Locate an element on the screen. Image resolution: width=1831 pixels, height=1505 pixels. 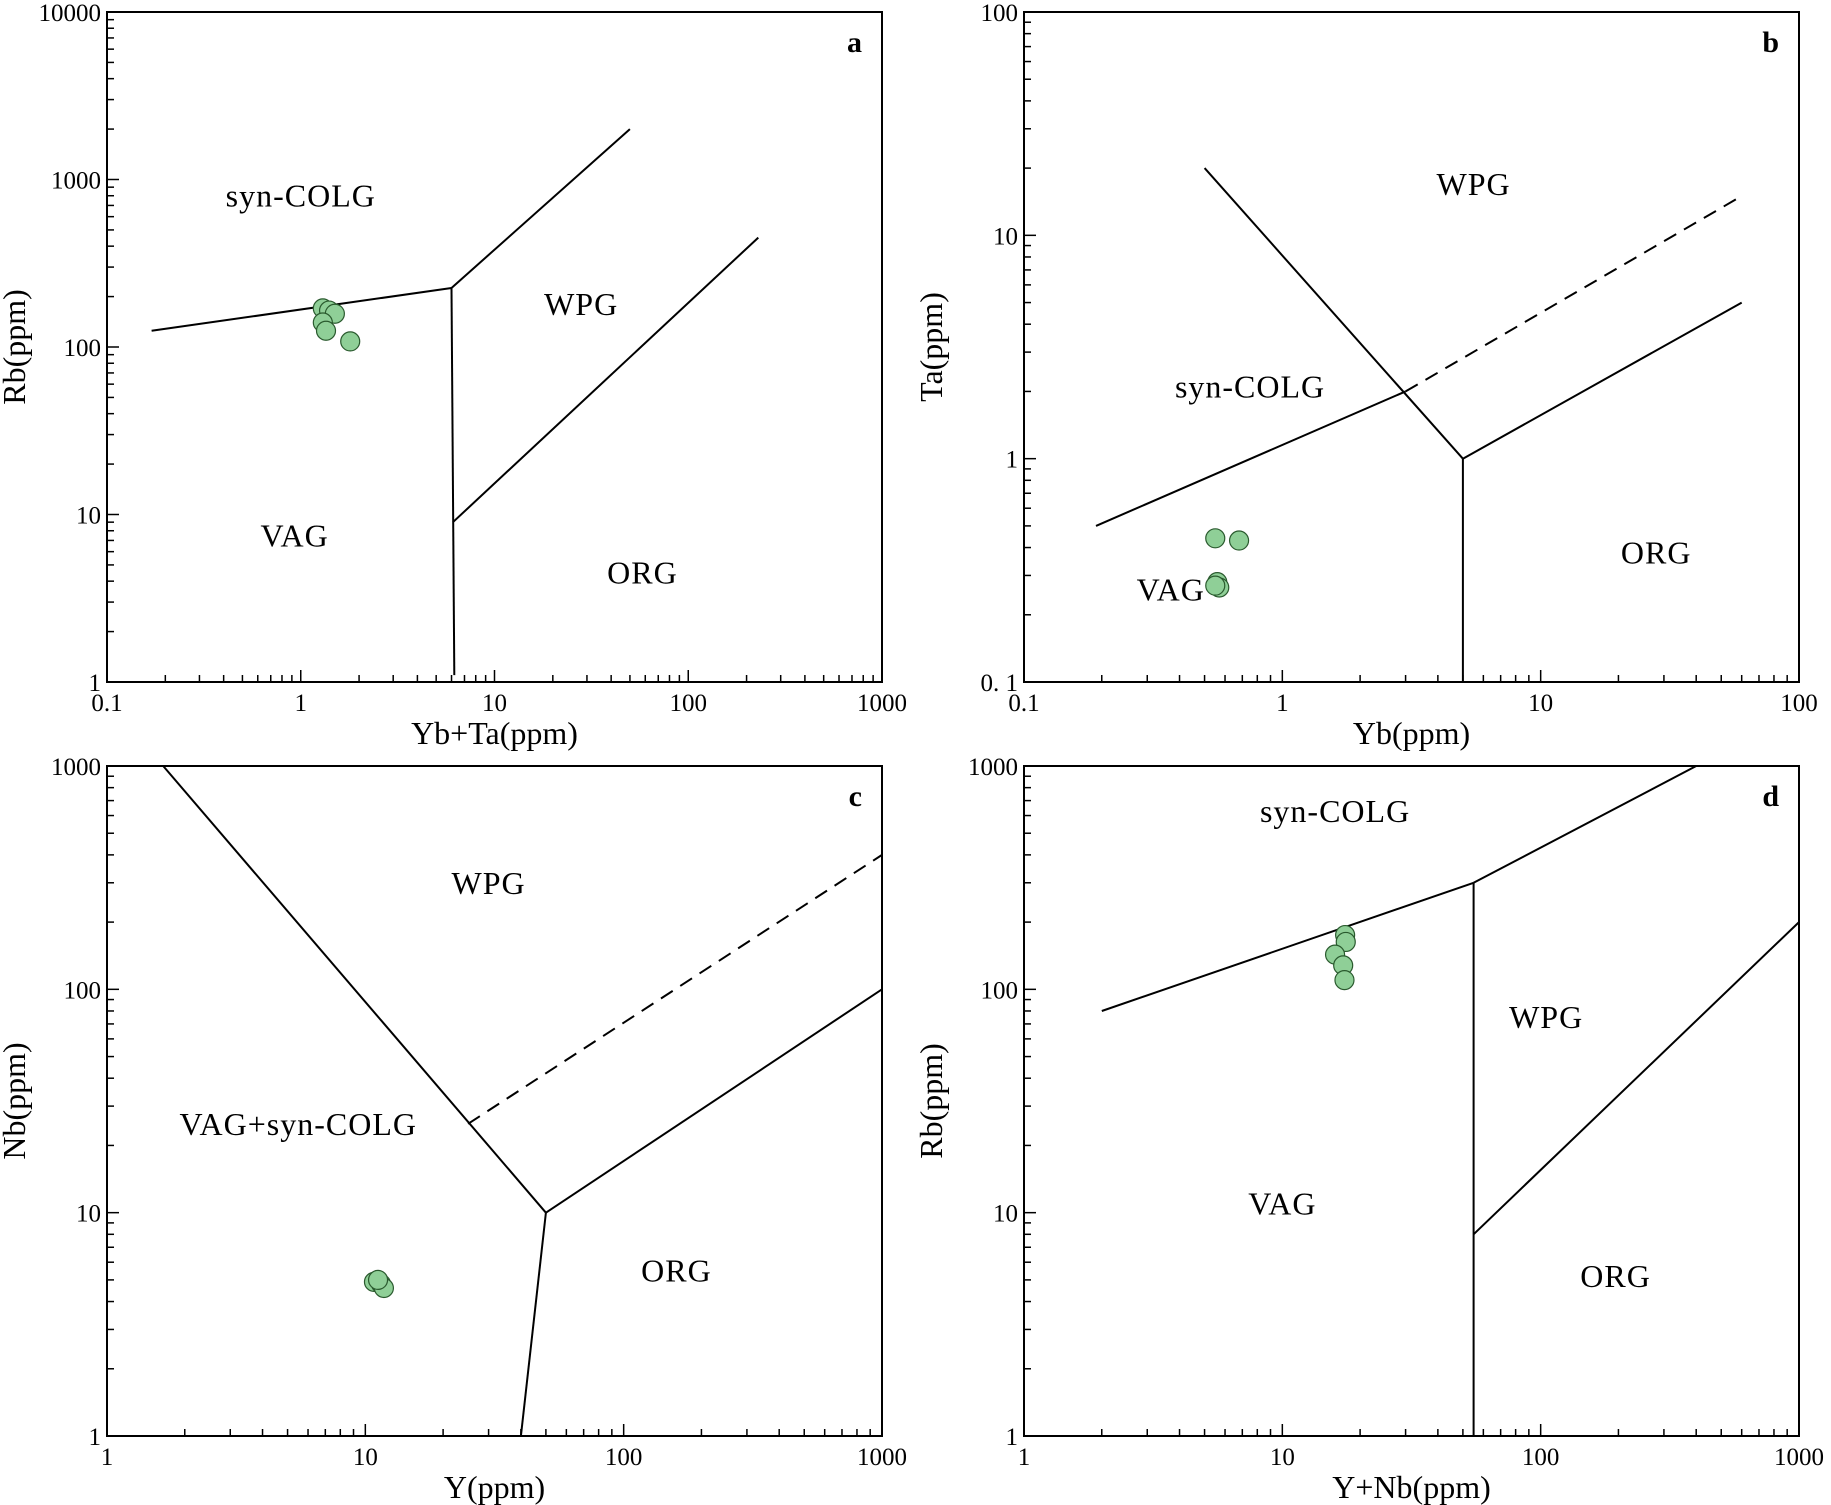
panel-label: c is located at coordinates (855, 796).